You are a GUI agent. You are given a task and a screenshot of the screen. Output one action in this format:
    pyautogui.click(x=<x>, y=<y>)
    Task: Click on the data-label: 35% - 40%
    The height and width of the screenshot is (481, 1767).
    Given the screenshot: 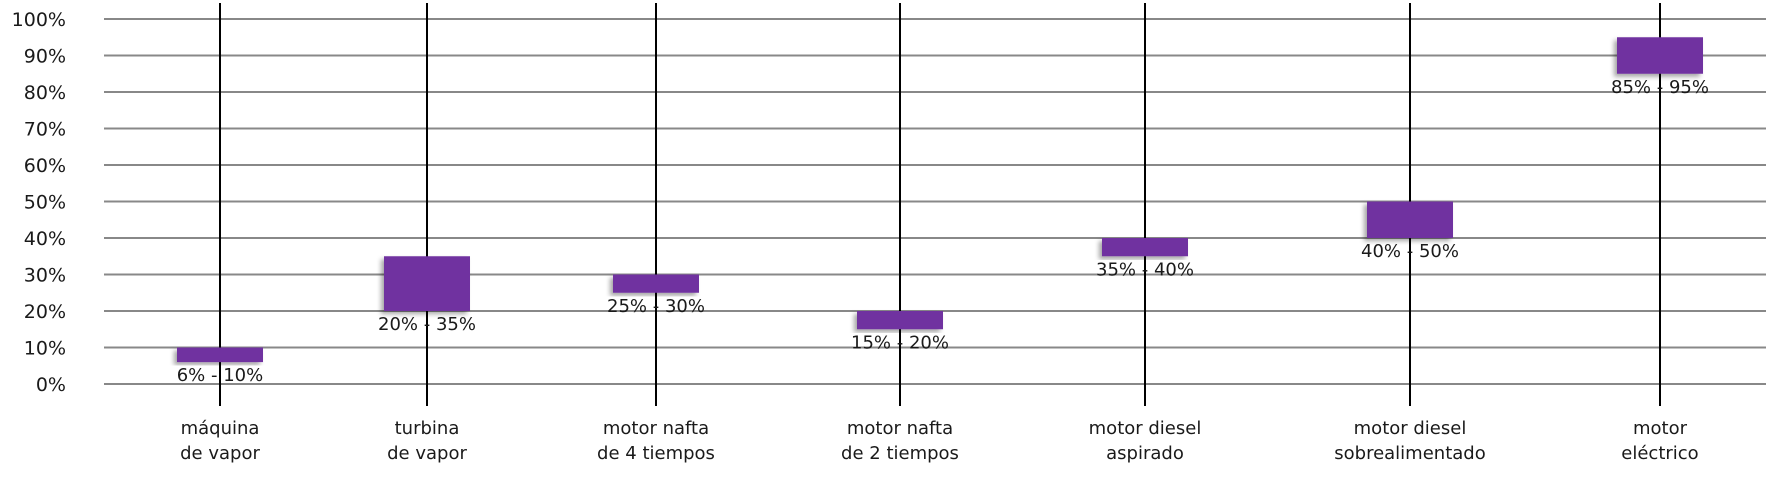 What is the action you would take?
    pyautogui.click(x=1145, y=269)
    